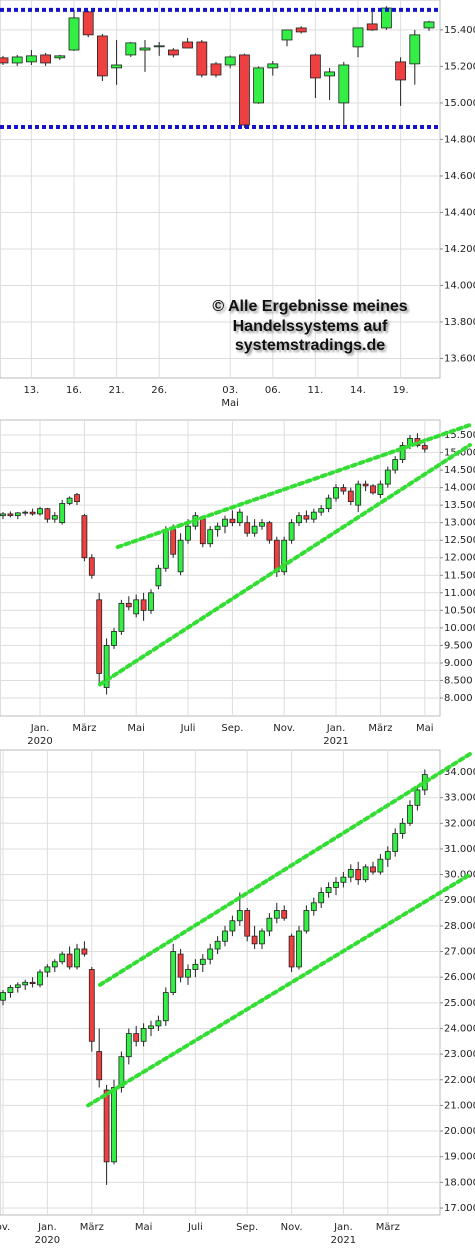  Describe the element at coordinates (459, 849) in the screenshot. I see `y-tick-label: 31.000` at that location.